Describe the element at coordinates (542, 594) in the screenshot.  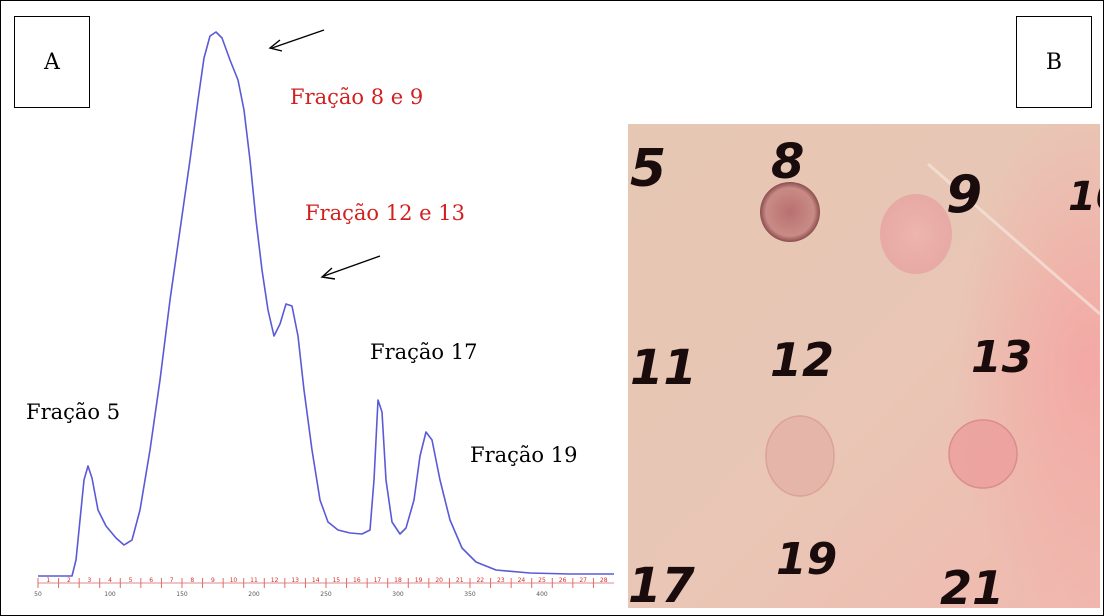
I see `x-tick-label: 400` at that location.